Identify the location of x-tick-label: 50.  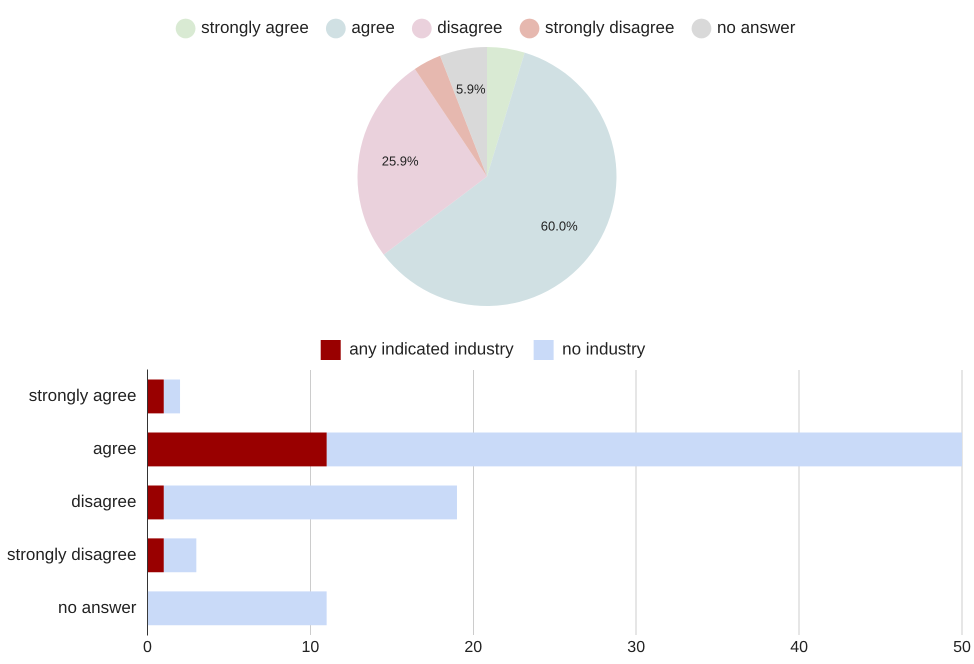
(962, 647).